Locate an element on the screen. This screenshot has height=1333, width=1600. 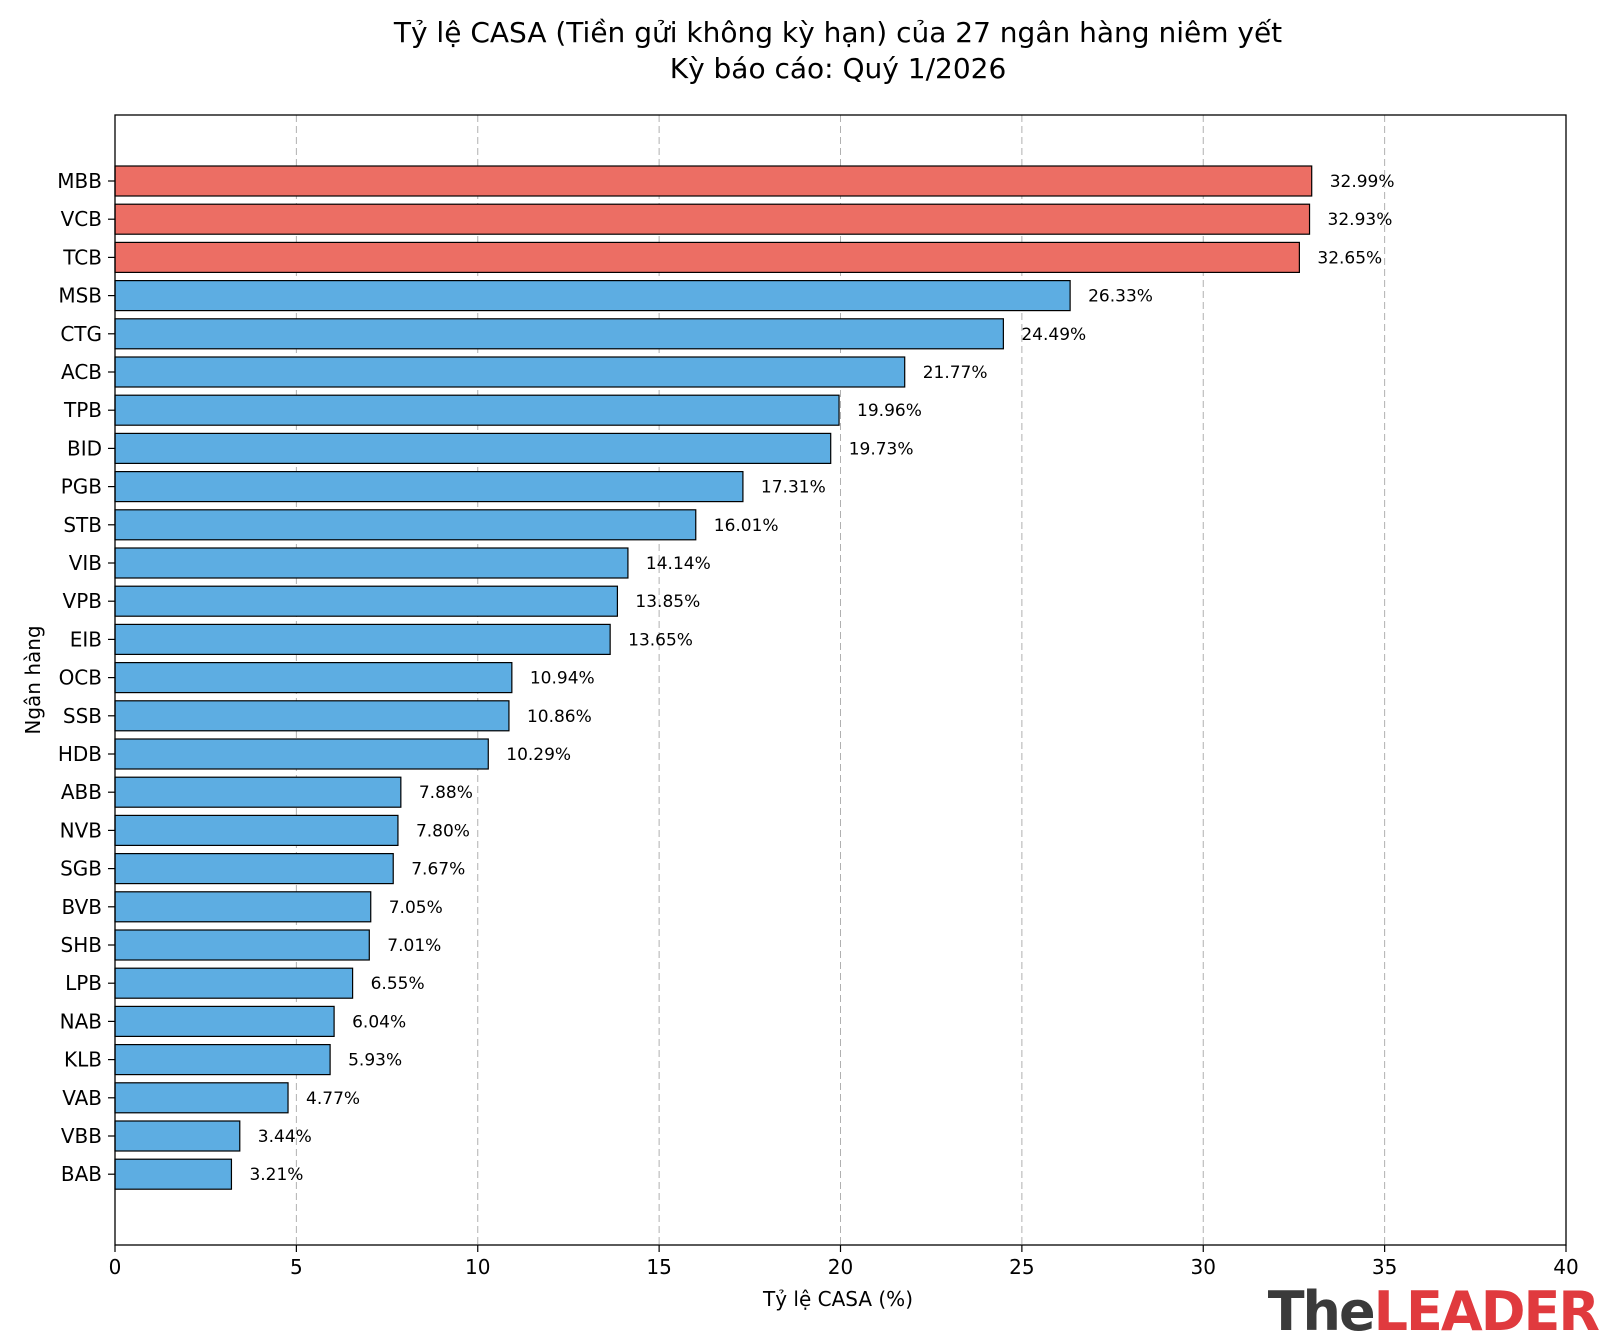
value-label-bid: 19.73% is located at coordinates (881, 449).